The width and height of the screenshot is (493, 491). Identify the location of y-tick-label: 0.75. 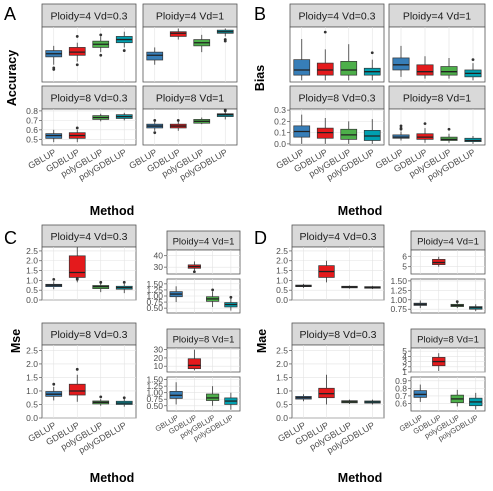
(154, 399).